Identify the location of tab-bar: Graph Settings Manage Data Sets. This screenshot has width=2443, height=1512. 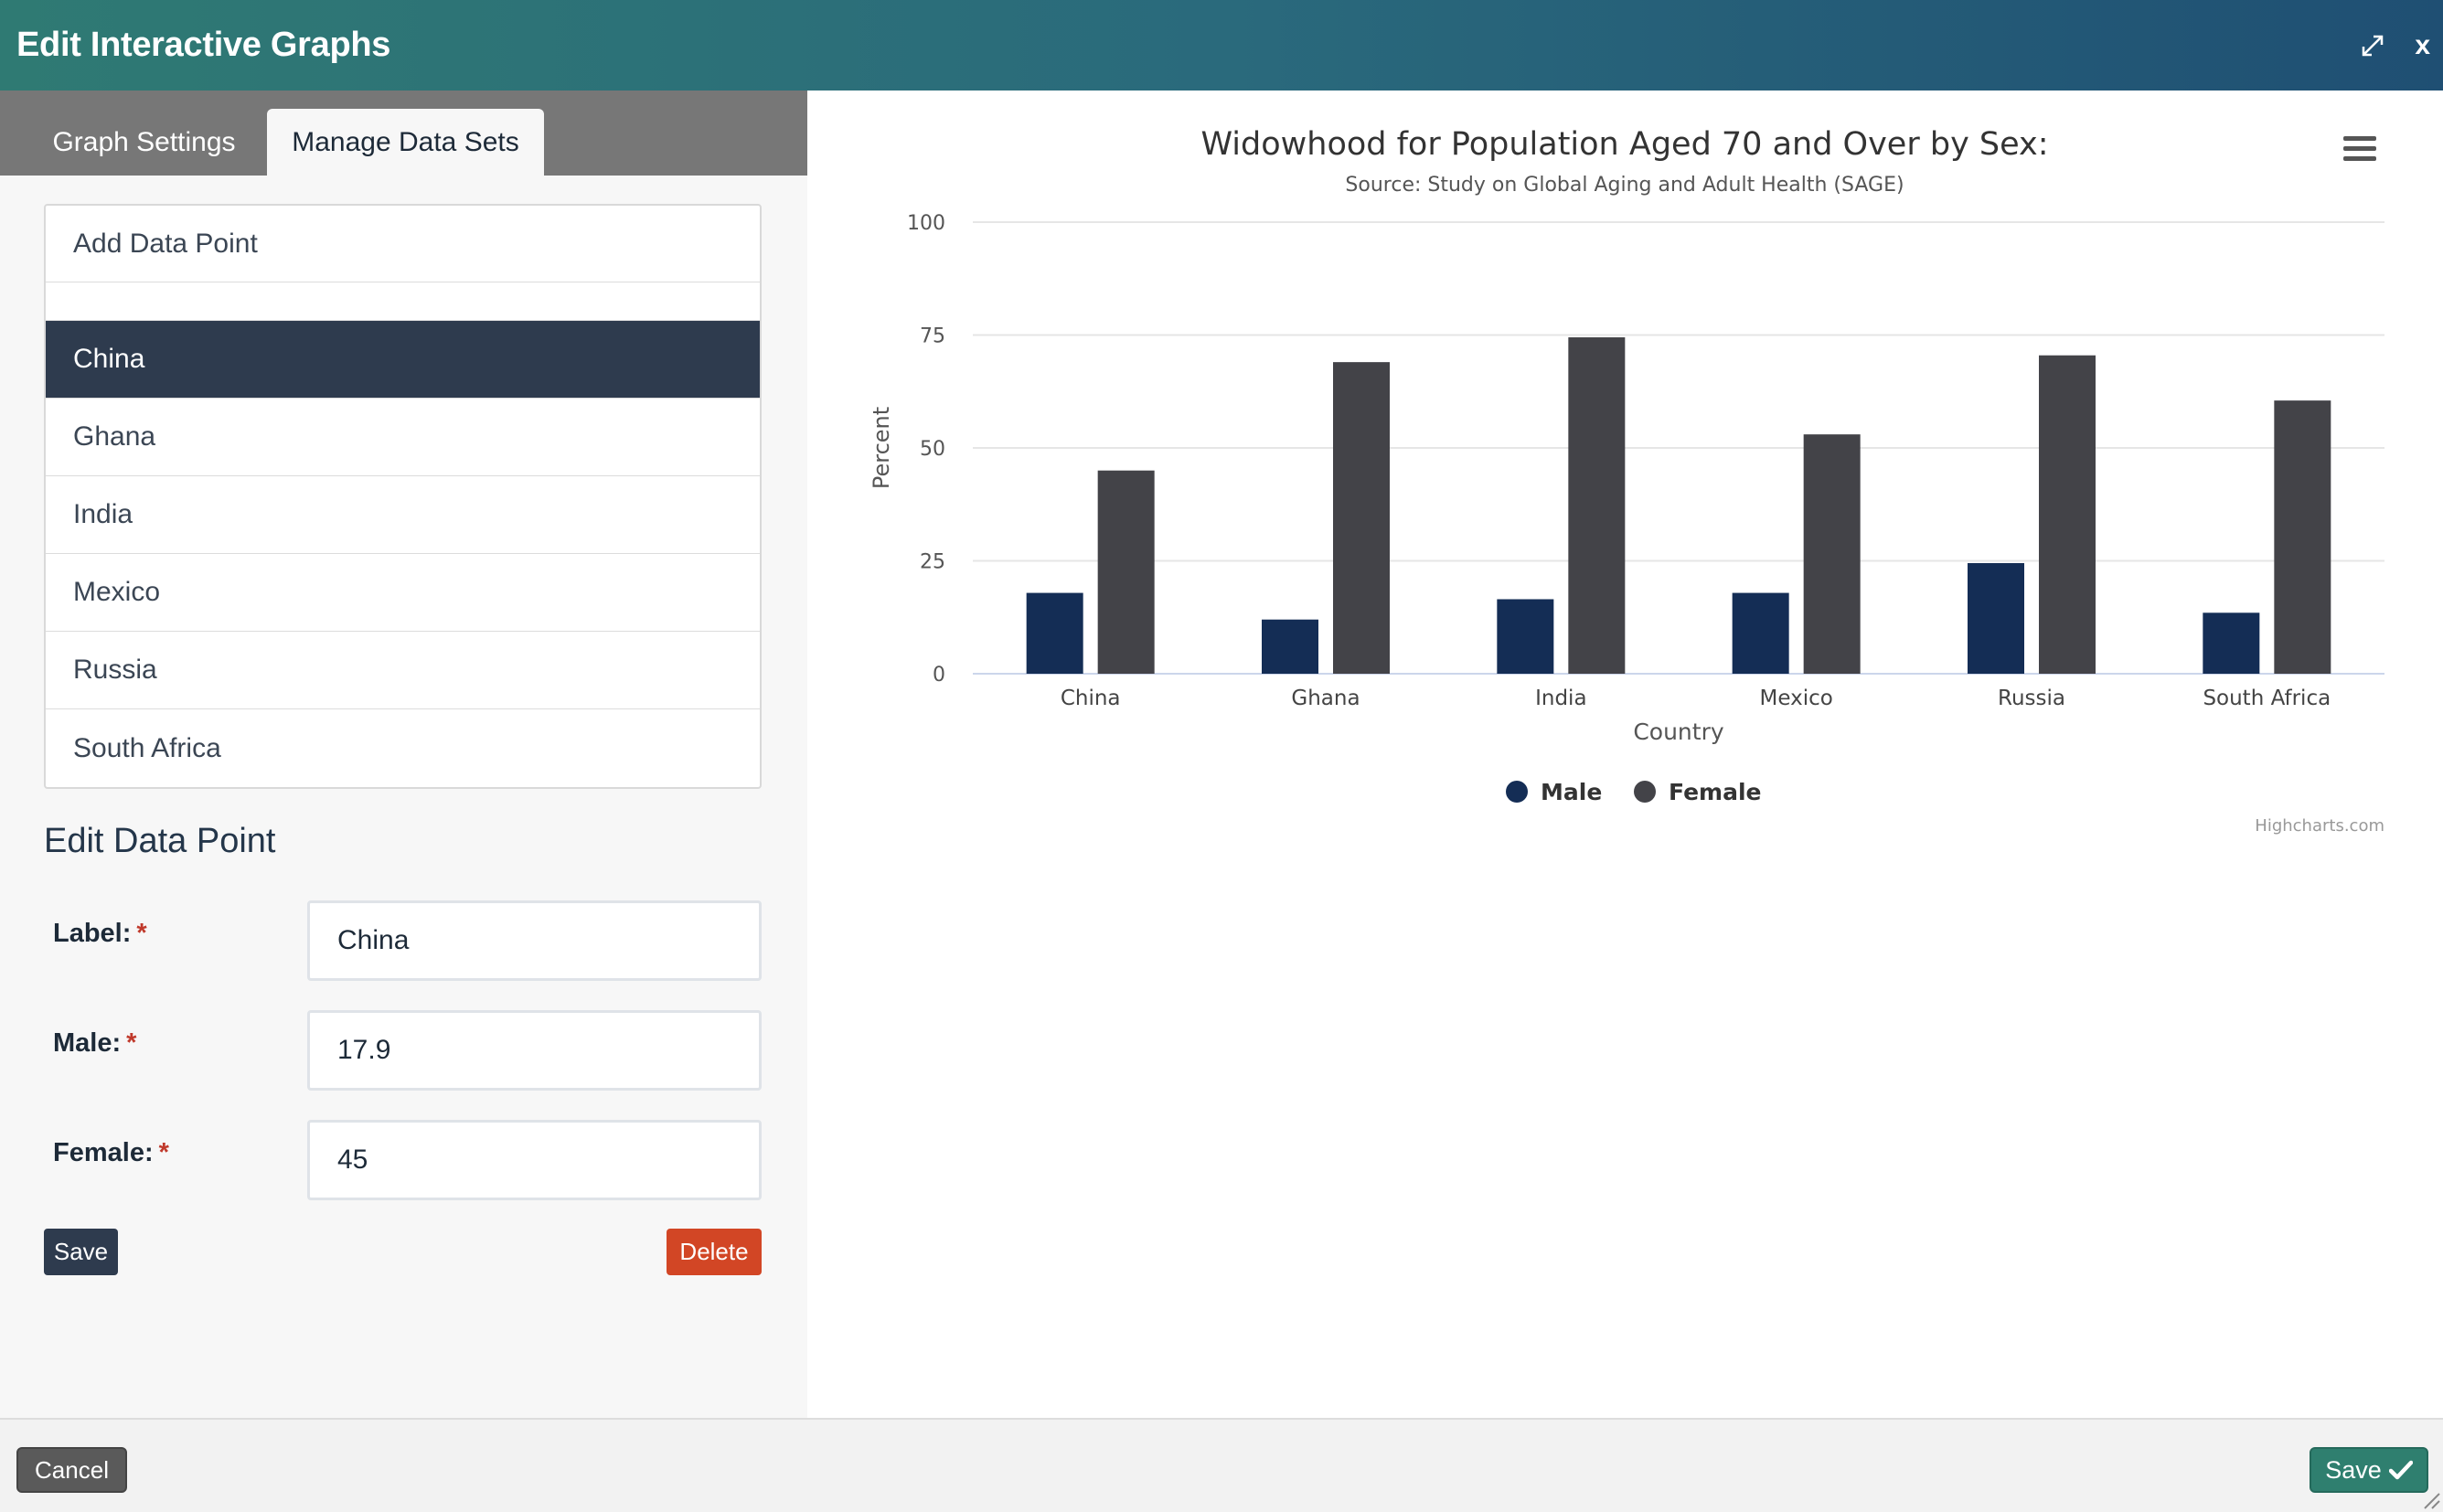
(403, 133).